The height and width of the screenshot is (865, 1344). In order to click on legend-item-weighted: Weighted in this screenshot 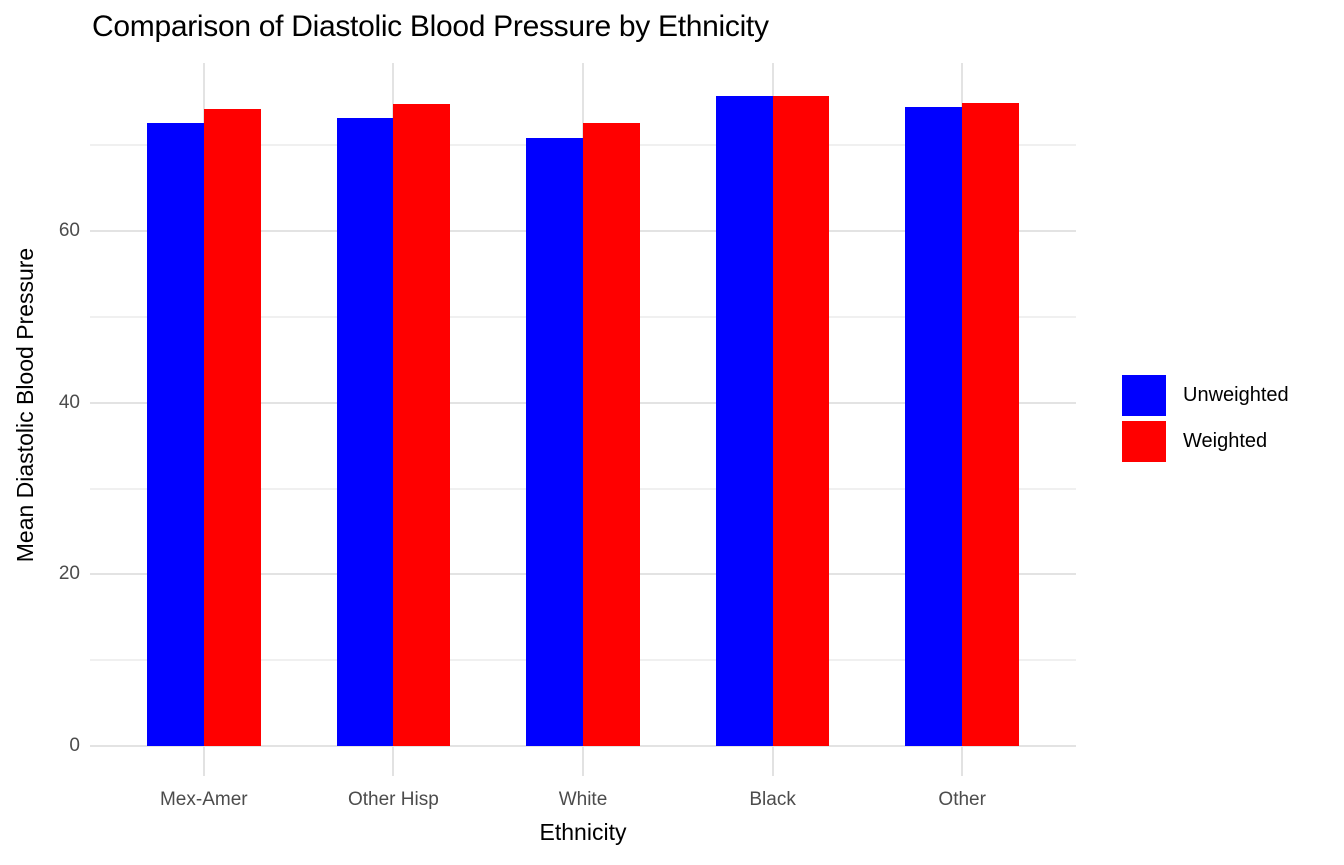, I will do `click(1205, 441)`.